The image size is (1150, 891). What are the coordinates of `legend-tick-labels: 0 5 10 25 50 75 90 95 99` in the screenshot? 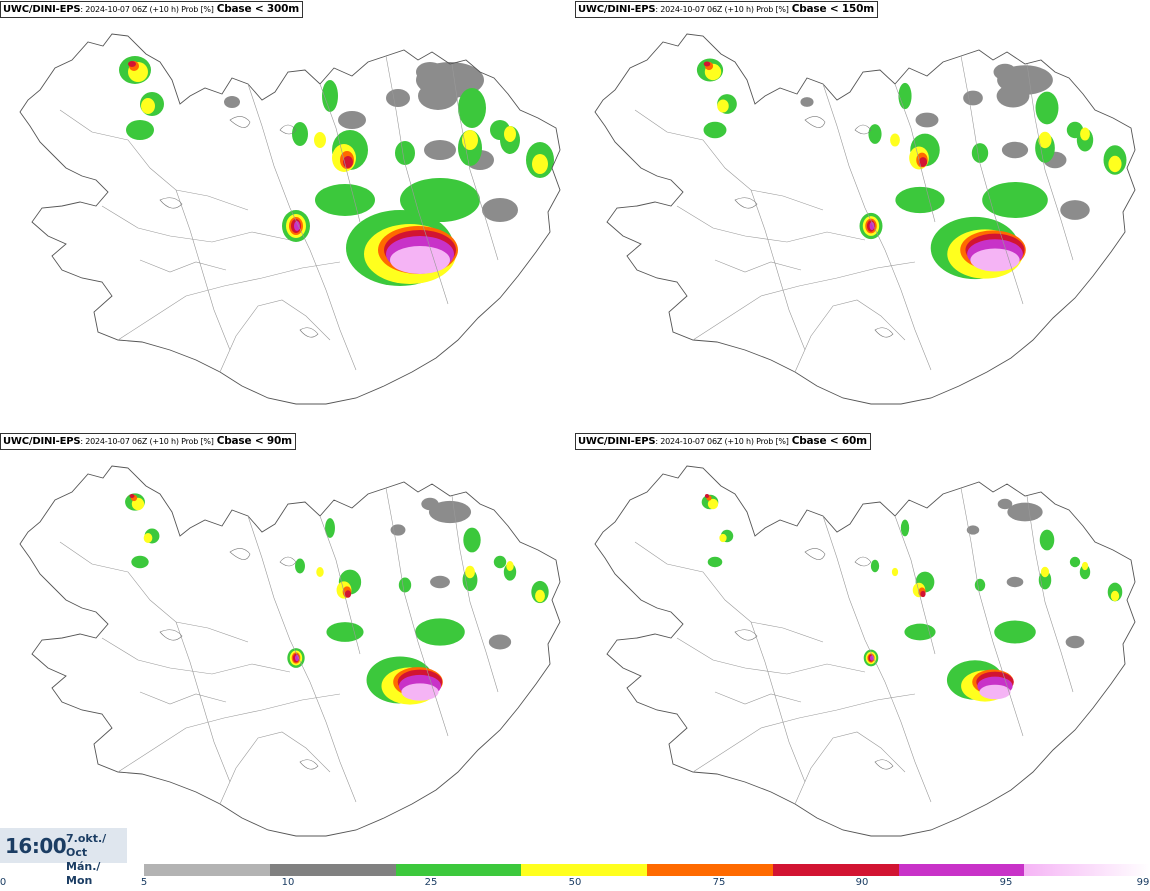 It's located at (575, 884).